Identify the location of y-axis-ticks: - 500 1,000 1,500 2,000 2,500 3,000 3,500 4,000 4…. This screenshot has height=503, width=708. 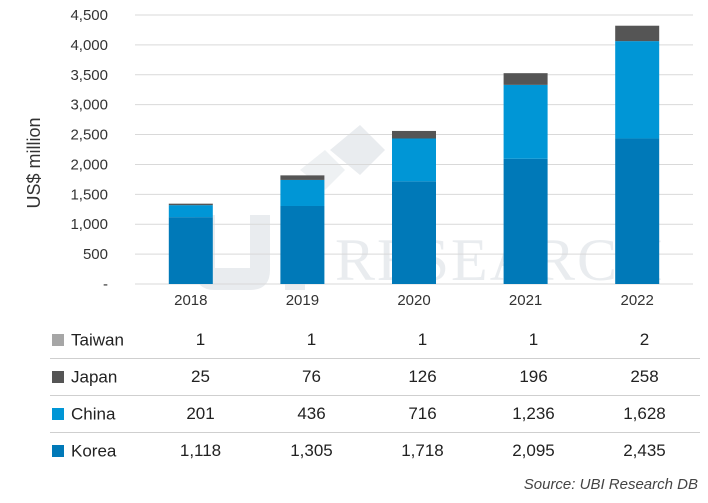
(89, 150).